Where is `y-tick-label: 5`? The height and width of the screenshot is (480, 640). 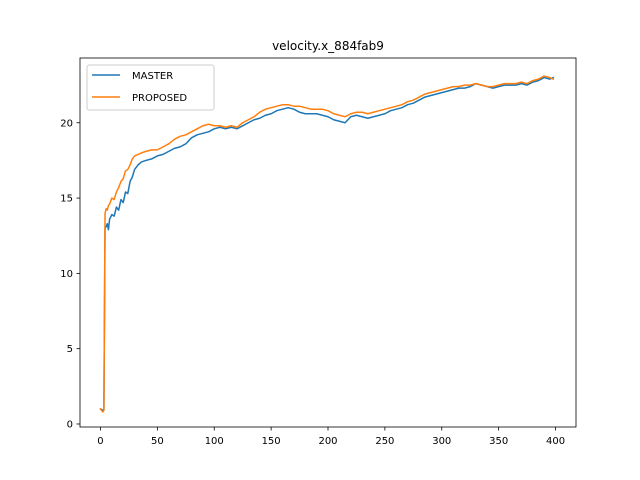
y-tick-label: 5 is located at coordinates (70, 349).